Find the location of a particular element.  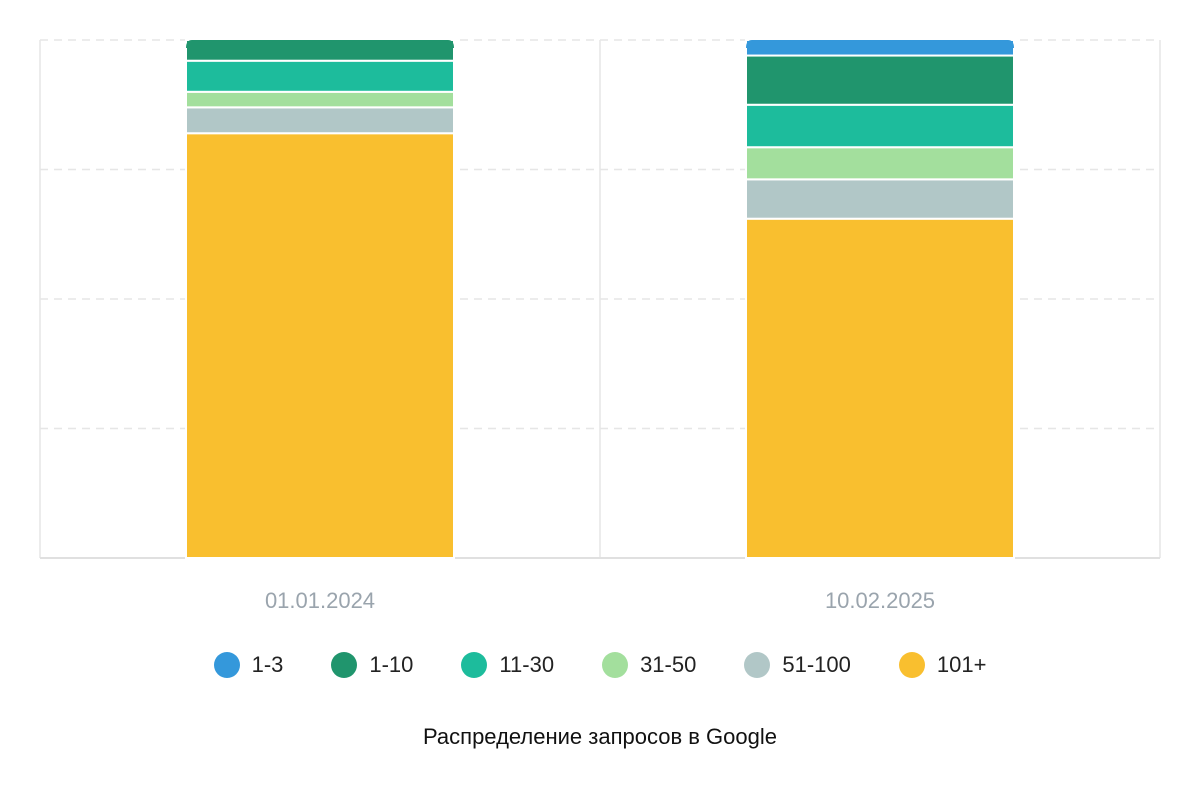

legend: 1-3 1-10 11-30 31-50 51-100 101+ is located at coordinates (600, 665).